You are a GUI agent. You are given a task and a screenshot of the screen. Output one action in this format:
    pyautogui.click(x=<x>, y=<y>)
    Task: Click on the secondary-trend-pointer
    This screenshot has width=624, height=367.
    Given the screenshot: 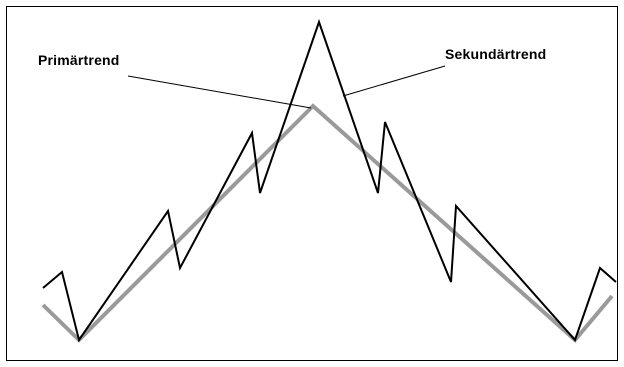 What is the action you would take?
    pyautogui.click(x=394, y=81)
    